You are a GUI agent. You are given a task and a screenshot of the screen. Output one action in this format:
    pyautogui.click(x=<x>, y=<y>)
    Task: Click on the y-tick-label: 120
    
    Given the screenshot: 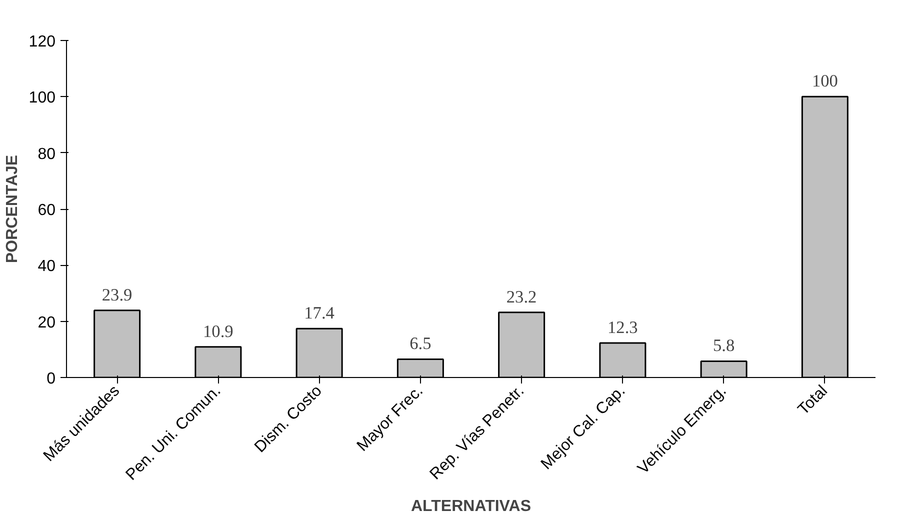 What is the action you would take?
    pyautogui.click(x=42, y=42)
    